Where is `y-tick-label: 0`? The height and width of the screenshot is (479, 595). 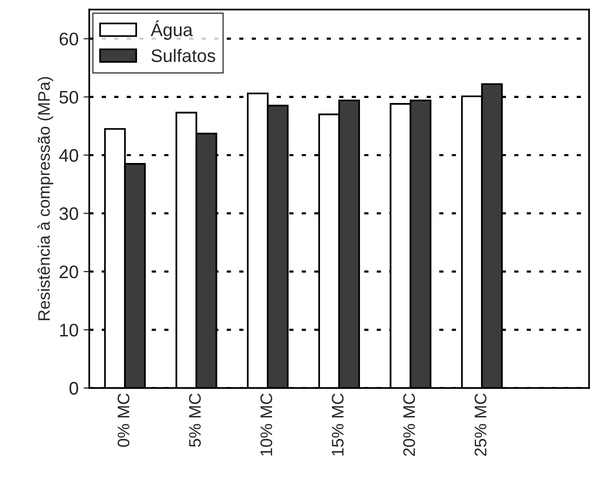
y-tick-label: 0 is located at coordinates (74, 388).